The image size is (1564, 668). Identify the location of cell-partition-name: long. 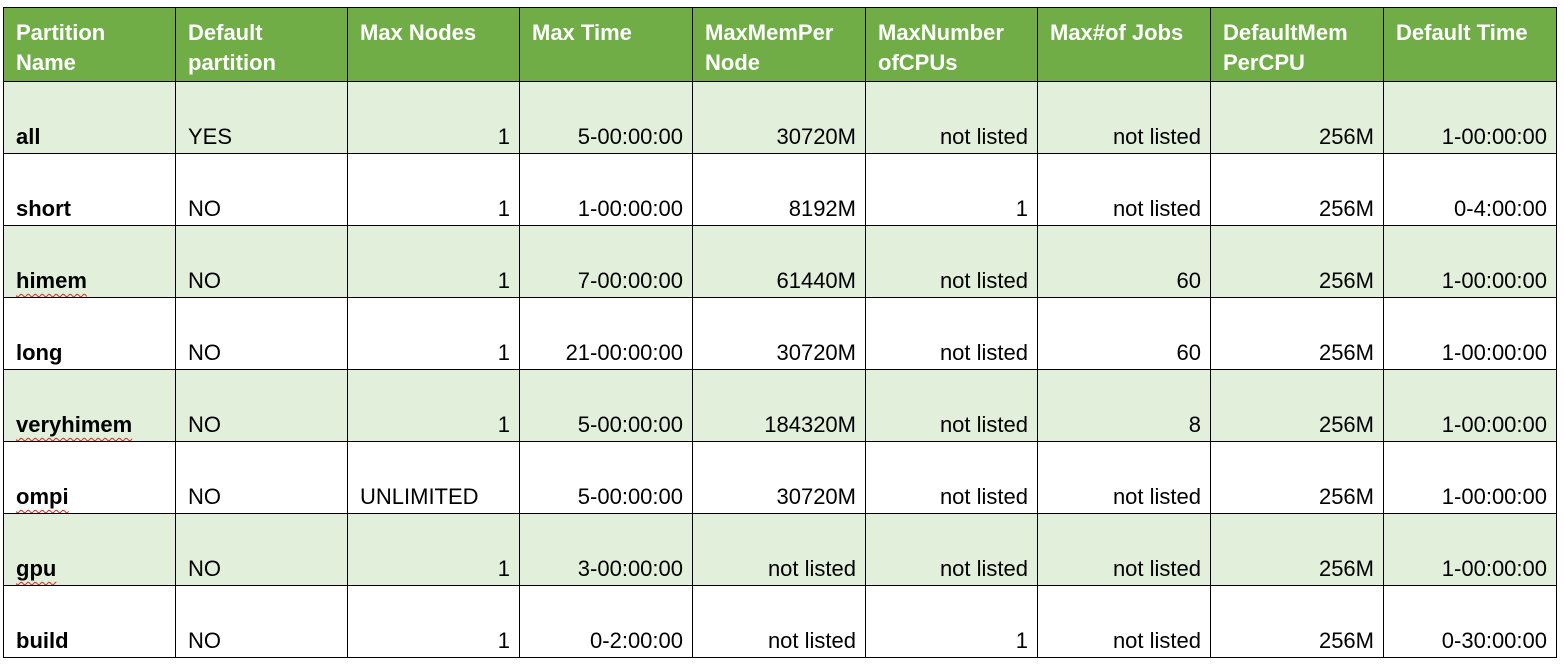
(89, 333).